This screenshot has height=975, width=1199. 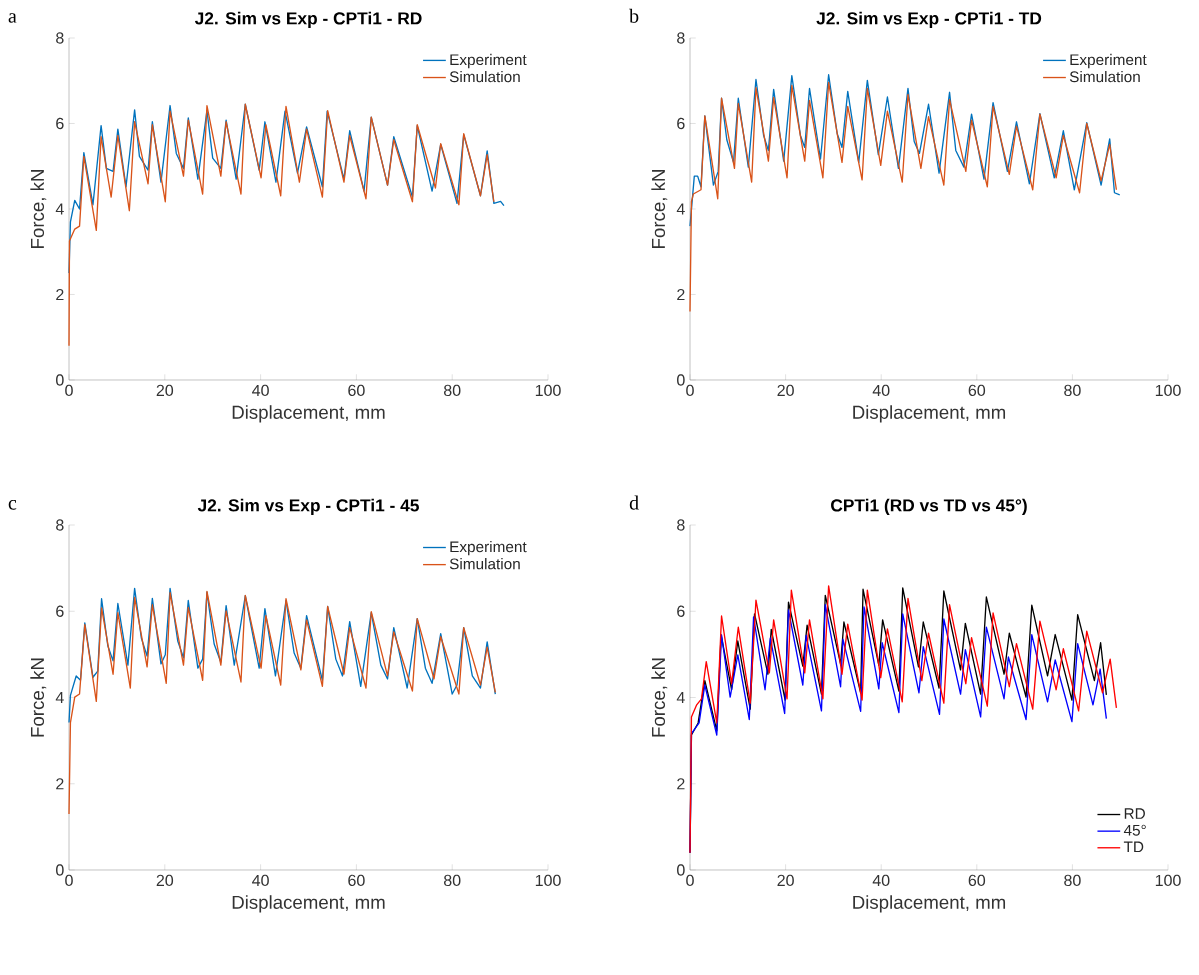 What do you see at coordinates (308, 19) in the screenshot?
I see `chart-title: J2. Sim vs Exp - CPTi1 - RD` at bounding box center [308, 19].